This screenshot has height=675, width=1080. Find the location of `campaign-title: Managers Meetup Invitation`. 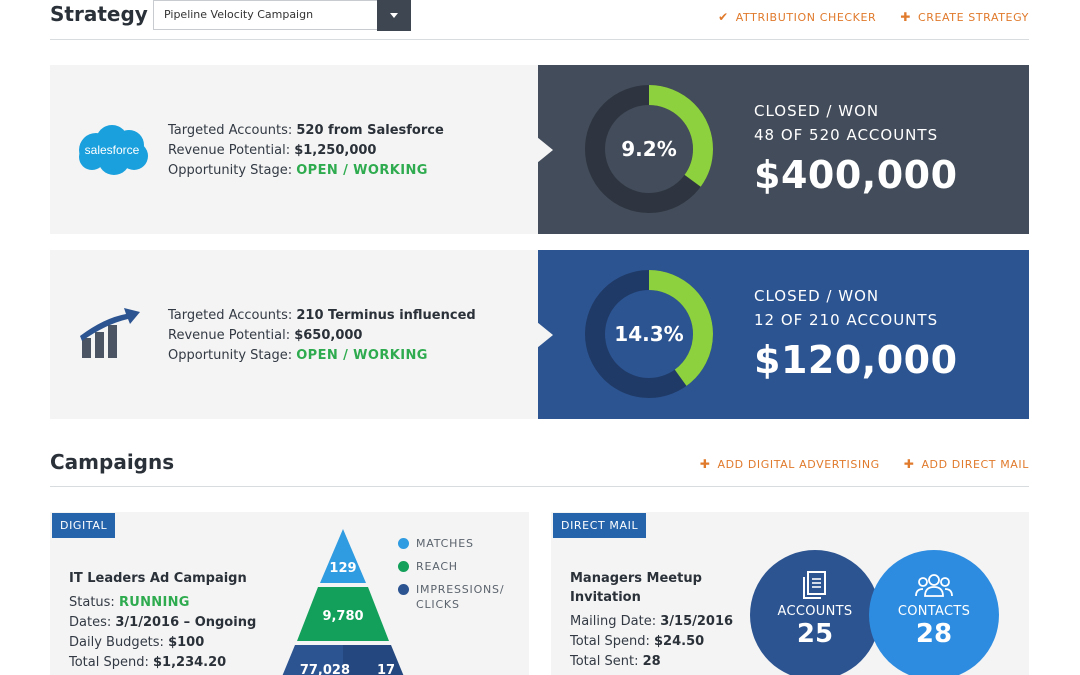

campaign-title: Managers Meetup Invitation is located at coordinates (636, 588).